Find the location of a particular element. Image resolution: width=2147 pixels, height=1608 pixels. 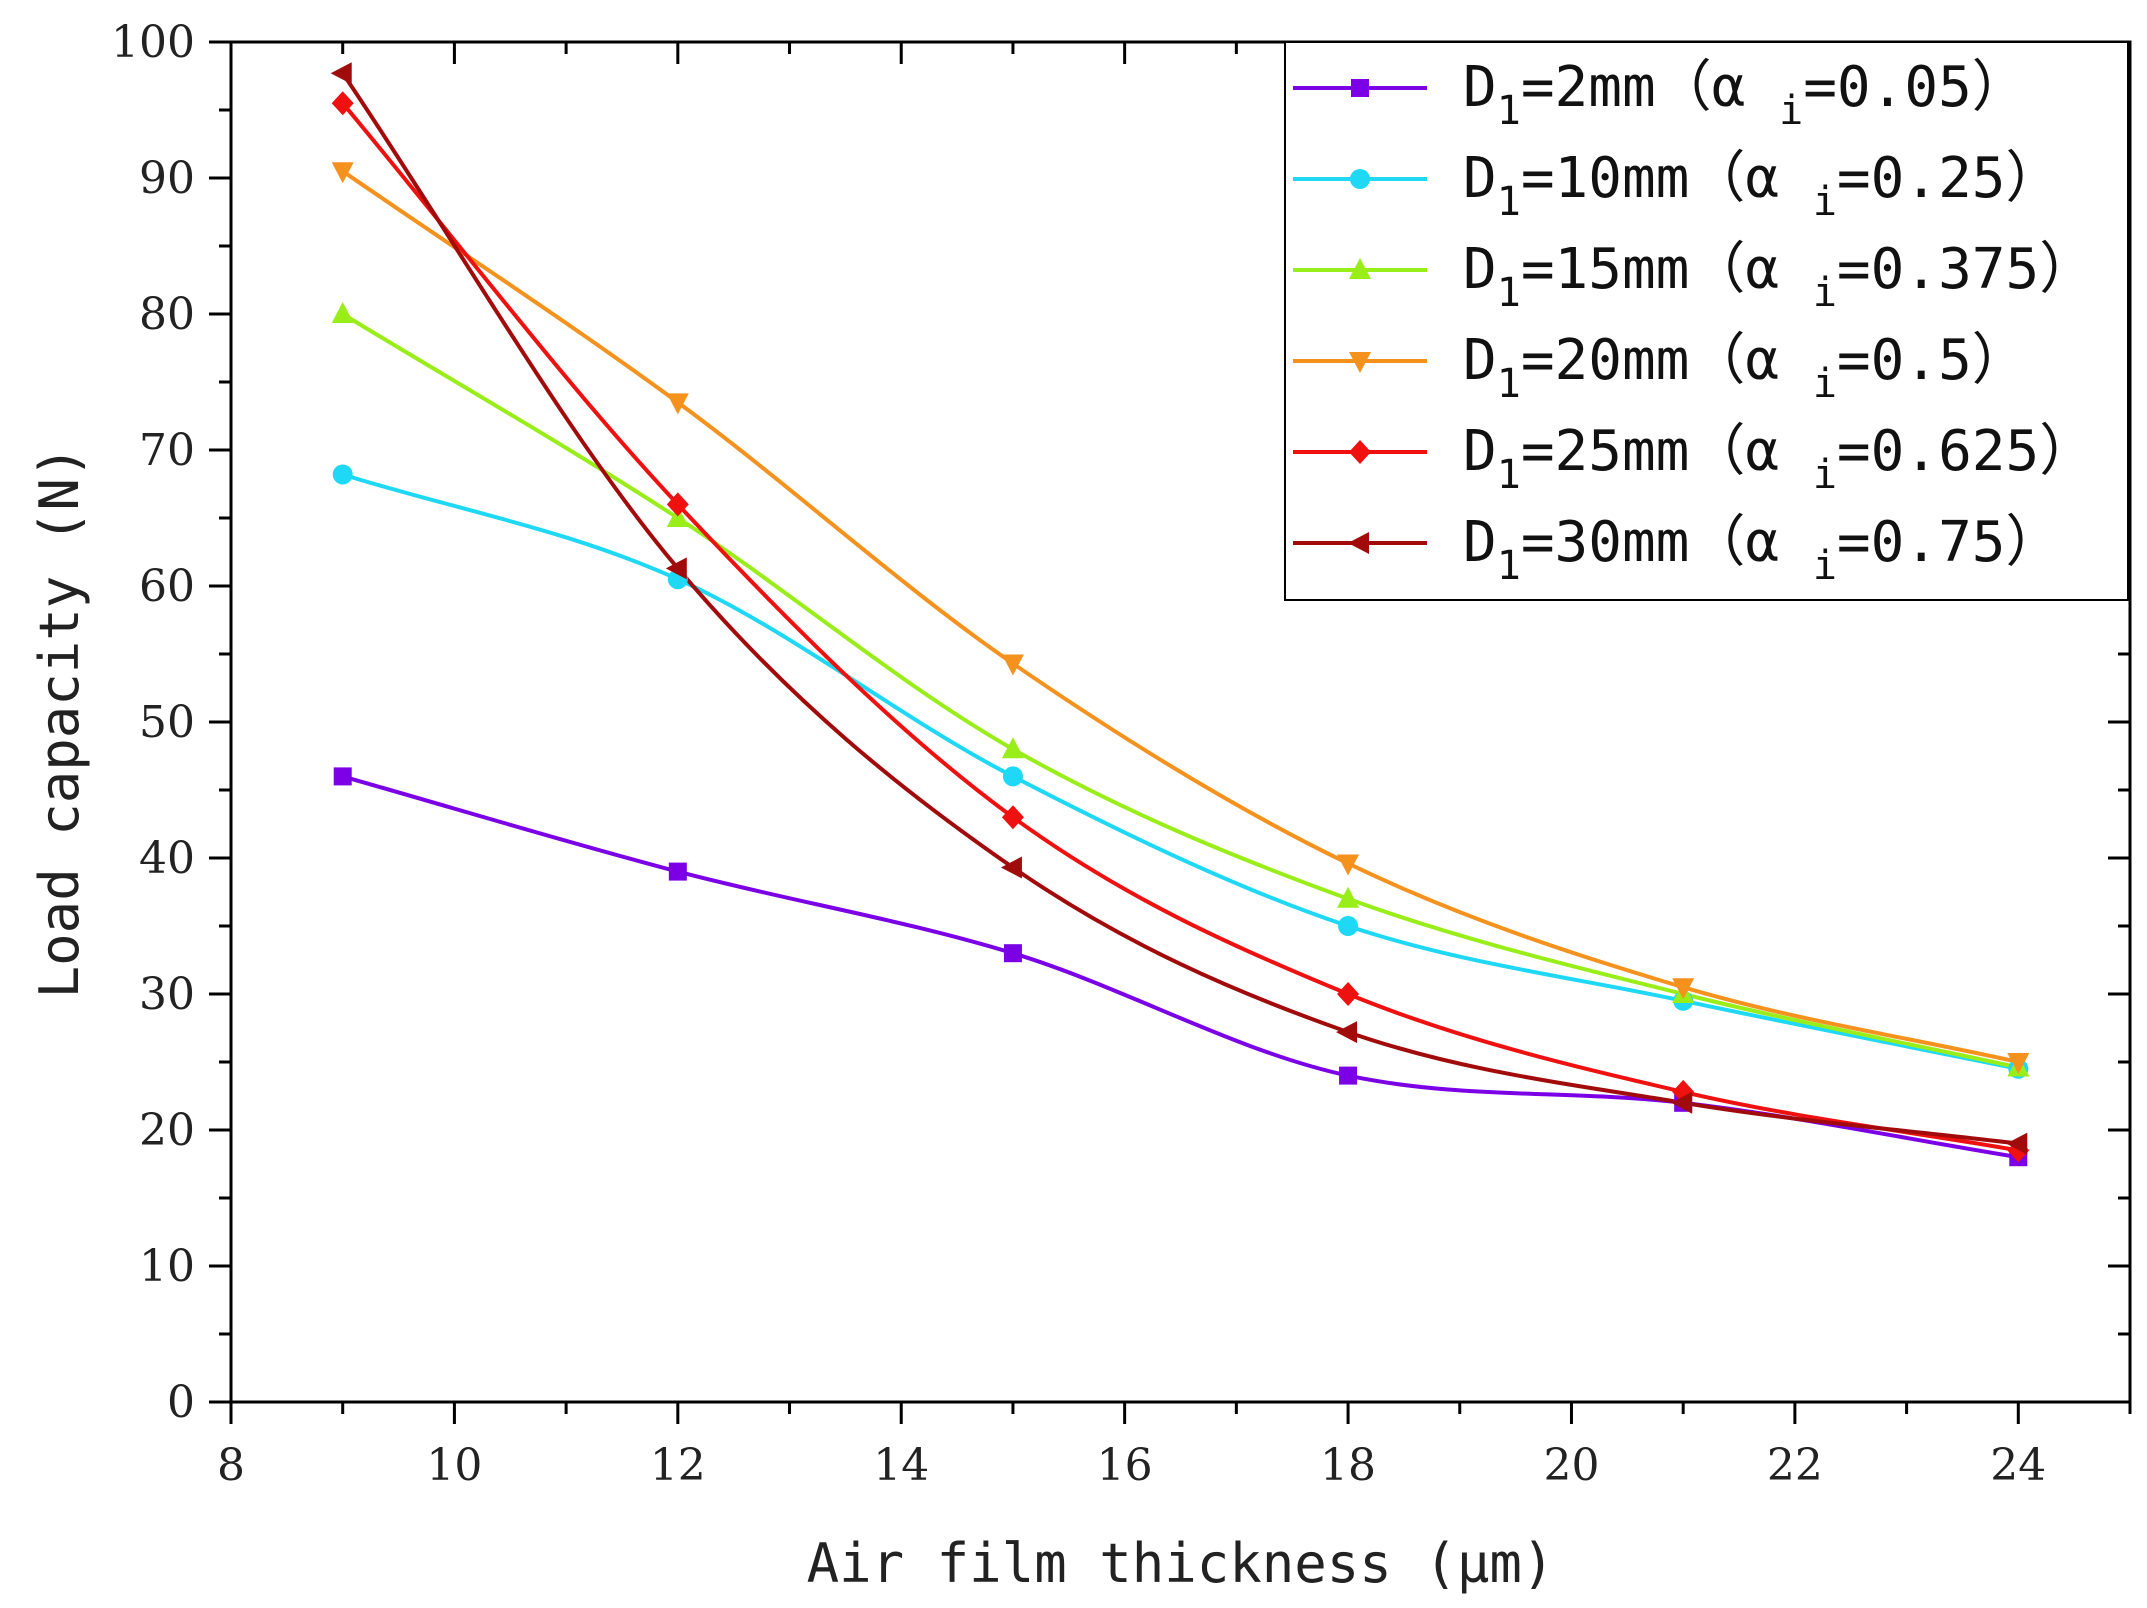

x-tick-label: 12 is located at coordinates (678, 1465).